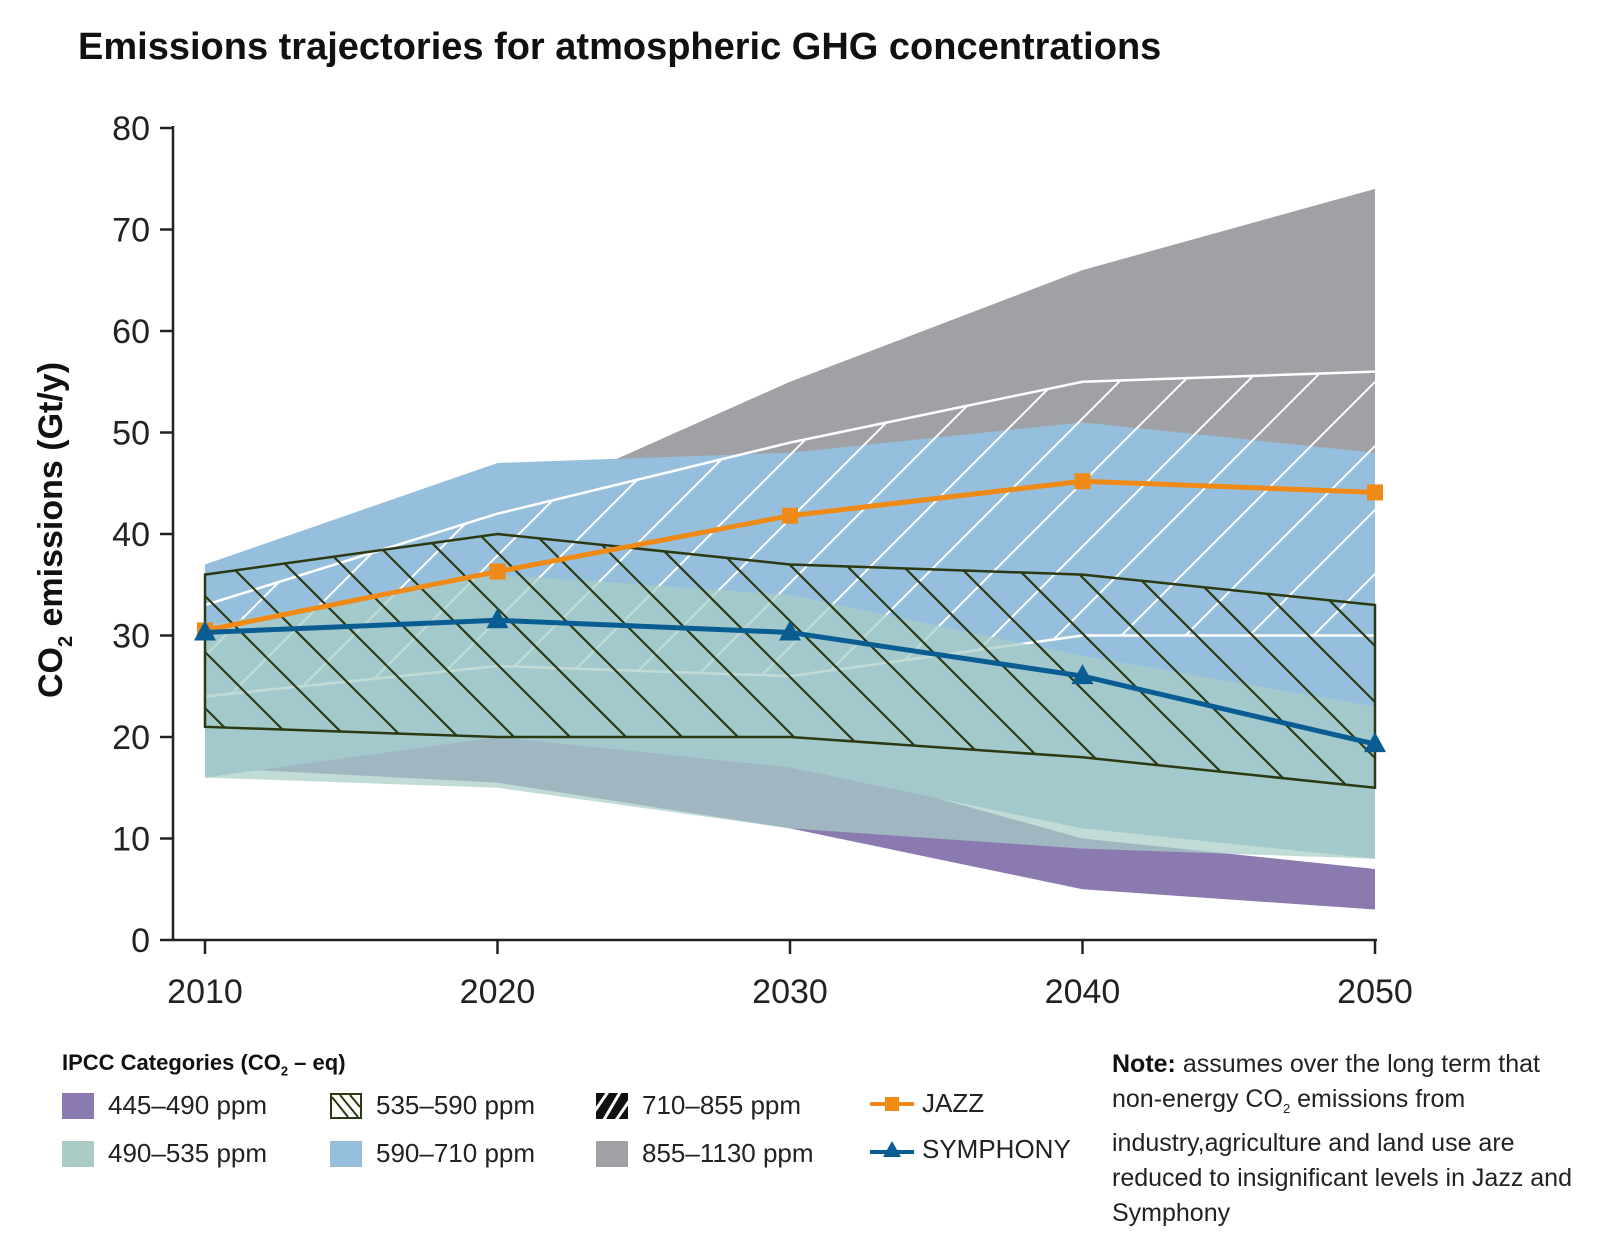 The height and width of the screenshot is (1255, 1600). What do you see at coordinates (1375, 992) in the screenshot?
I see `x-tick-label: 2050` at bounding box center [1375, 992].